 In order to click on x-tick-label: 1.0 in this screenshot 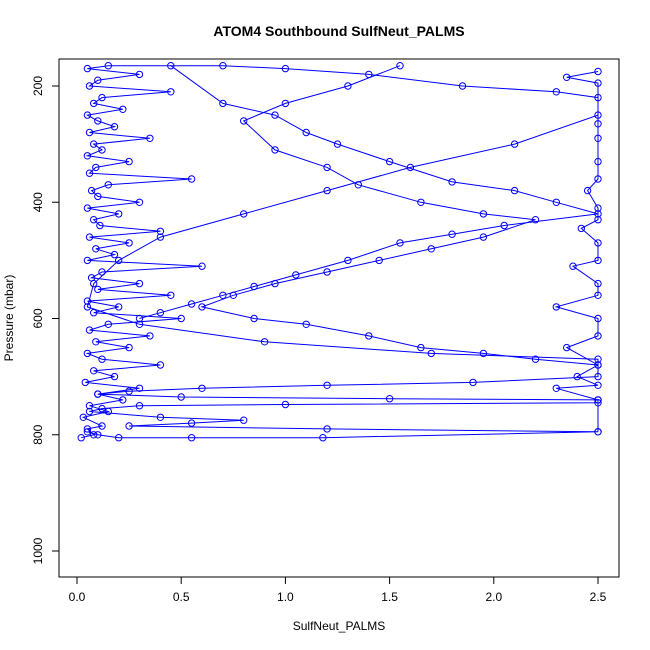, I will do `click(285, 597)`.